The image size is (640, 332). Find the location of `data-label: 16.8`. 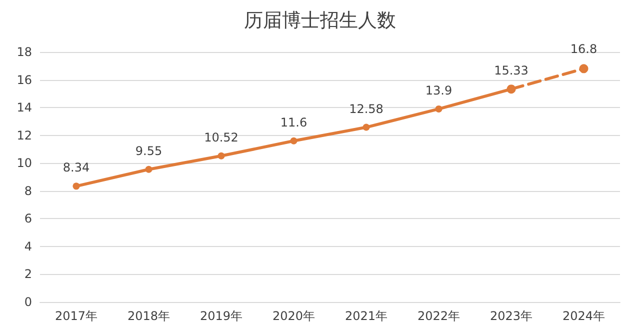

data-label: 16.8 is located at coordinates (584, 49).